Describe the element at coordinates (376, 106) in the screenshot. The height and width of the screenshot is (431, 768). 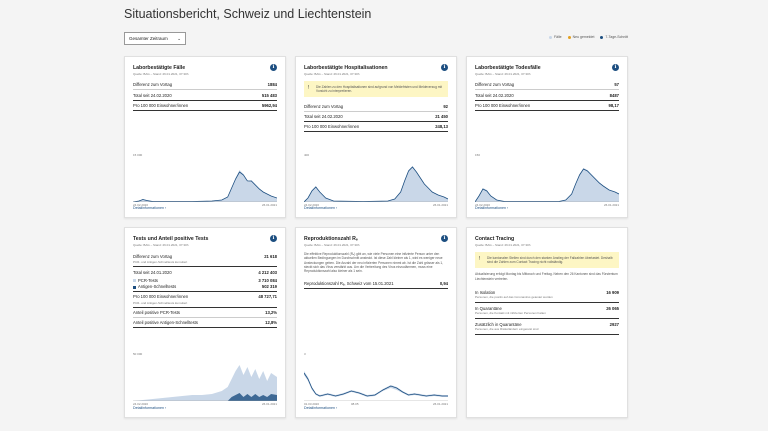
I see `row-diff: Differenz zum Vortag 92` at that location.